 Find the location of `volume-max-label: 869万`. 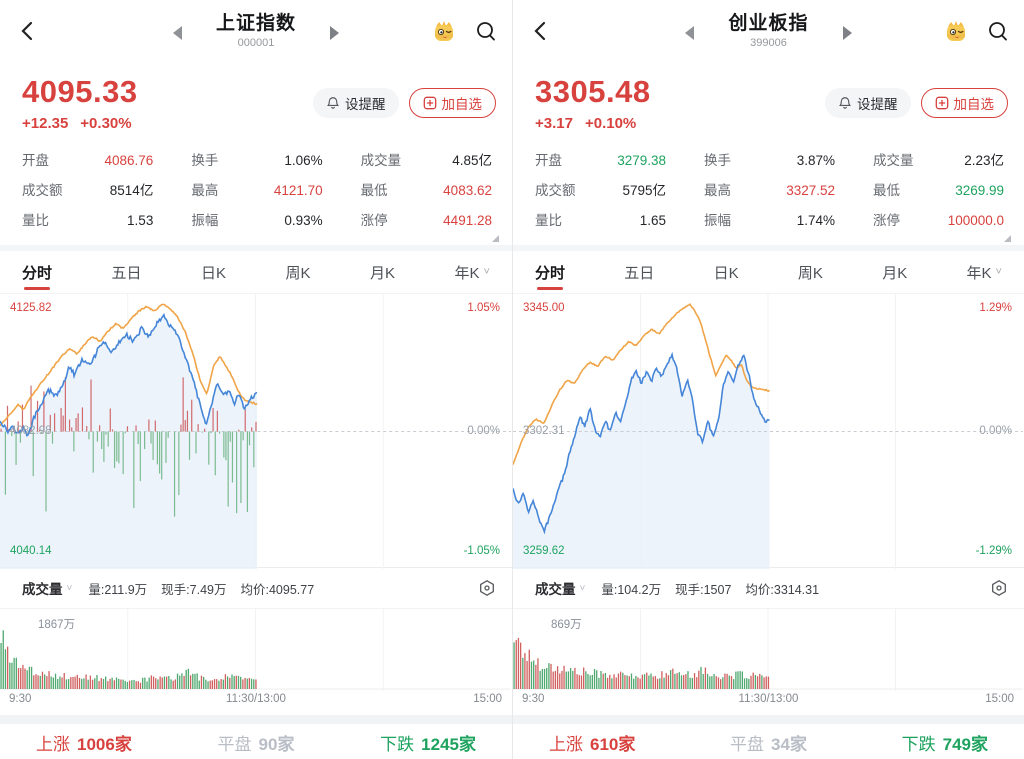

volume-max-label: 869万 is located at coordinates (566, 625).